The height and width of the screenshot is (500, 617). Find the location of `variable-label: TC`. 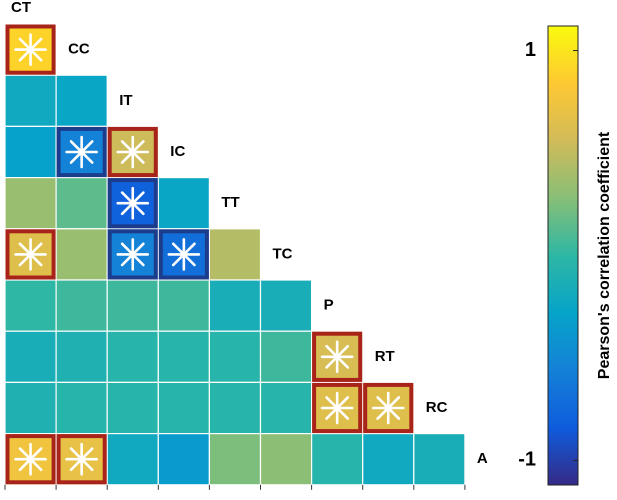

variable-label: TC is located at coordinates (283, 253).